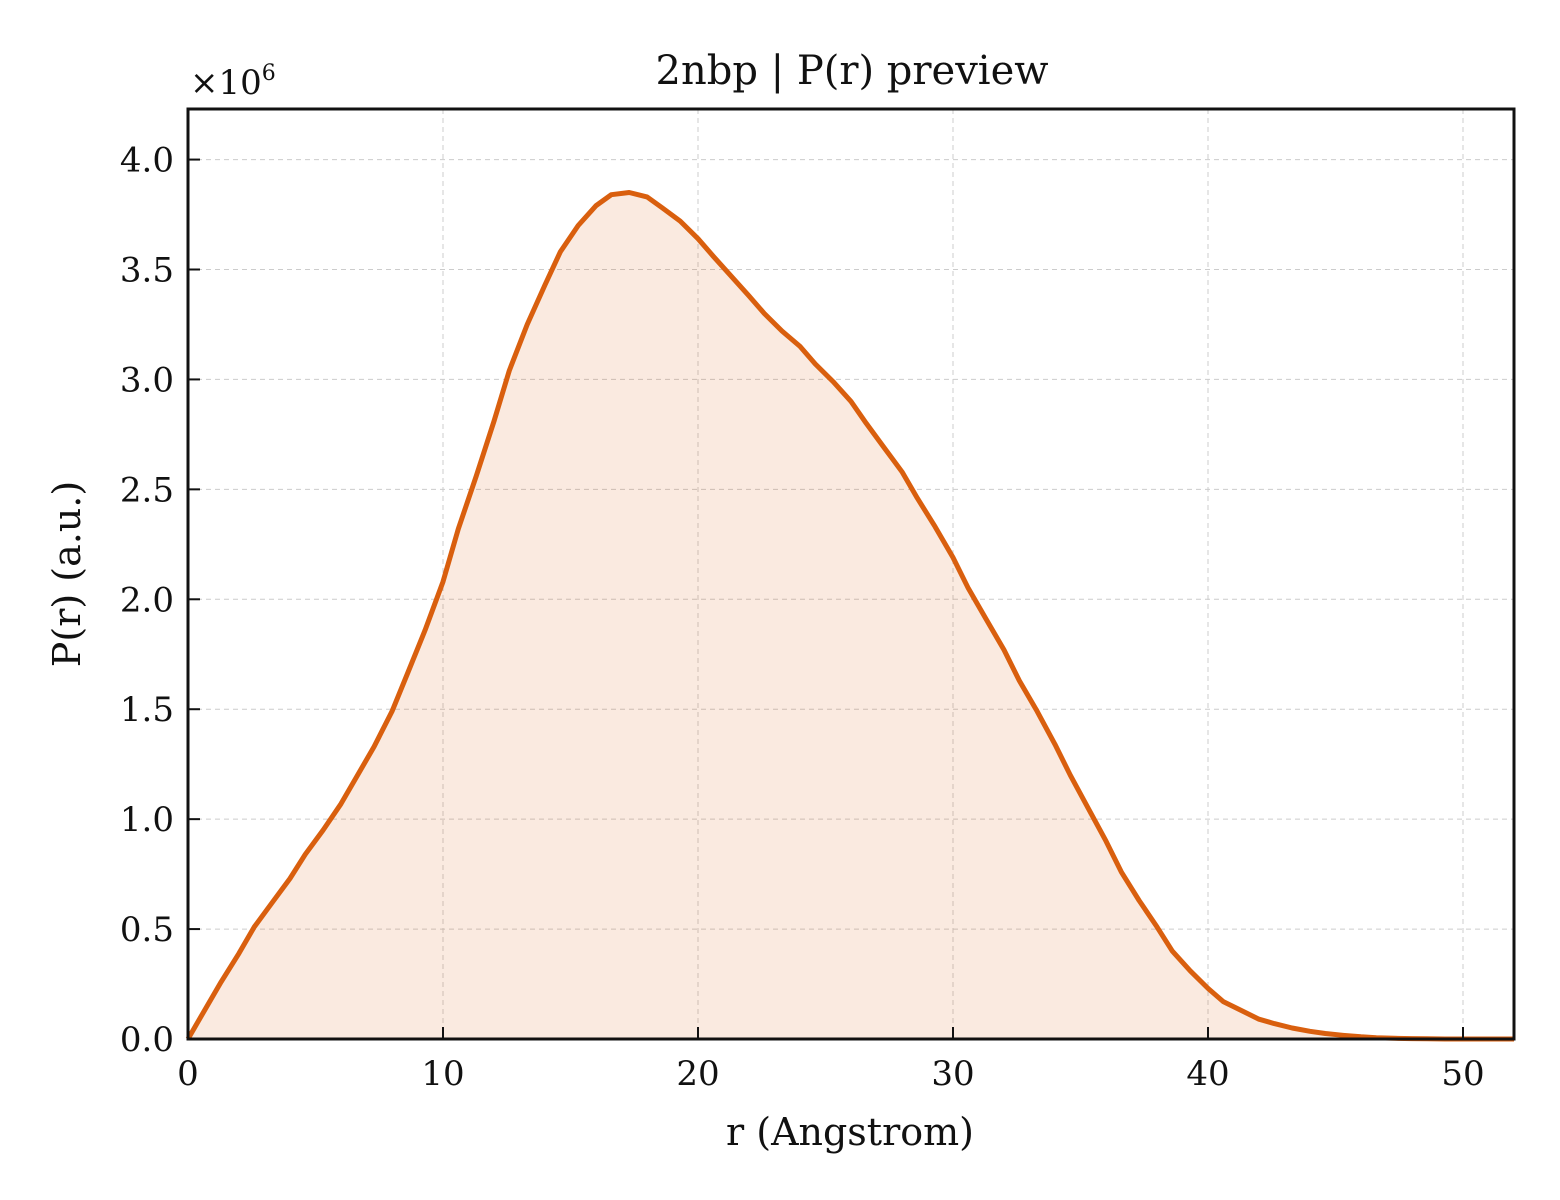 This screenshot has height=1200, width=1560. What do you see at coordinates (67, 574) in the screenshot?
I see `y-axis-label: P(r) (a.u.)` at bounding box center [67, 574].